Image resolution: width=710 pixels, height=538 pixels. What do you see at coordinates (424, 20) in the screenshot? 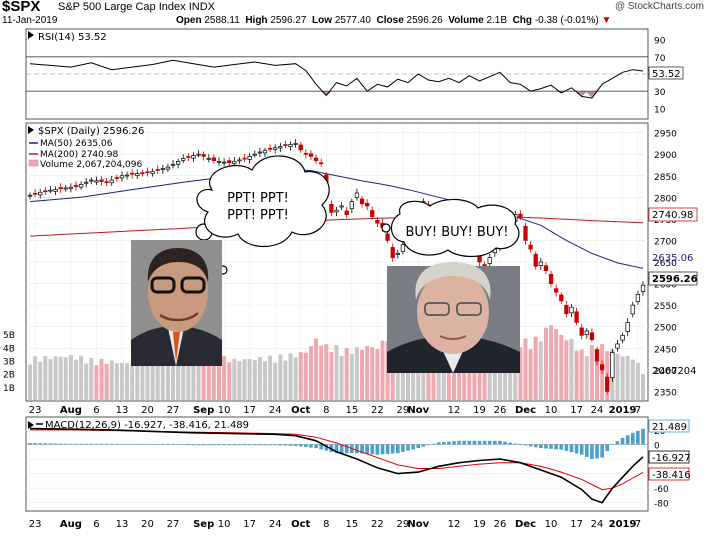
I see `close-value: 2596.26` at bounding box center [424, 20].